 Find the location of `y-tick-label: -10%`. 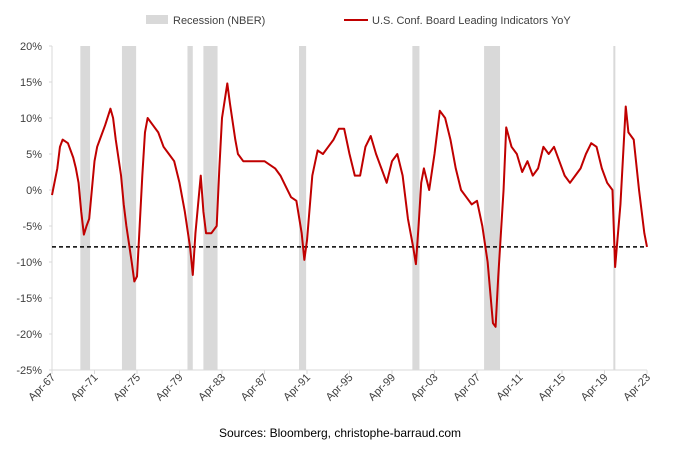

y-tick-label: -10% is located at coordinates (29, 263).